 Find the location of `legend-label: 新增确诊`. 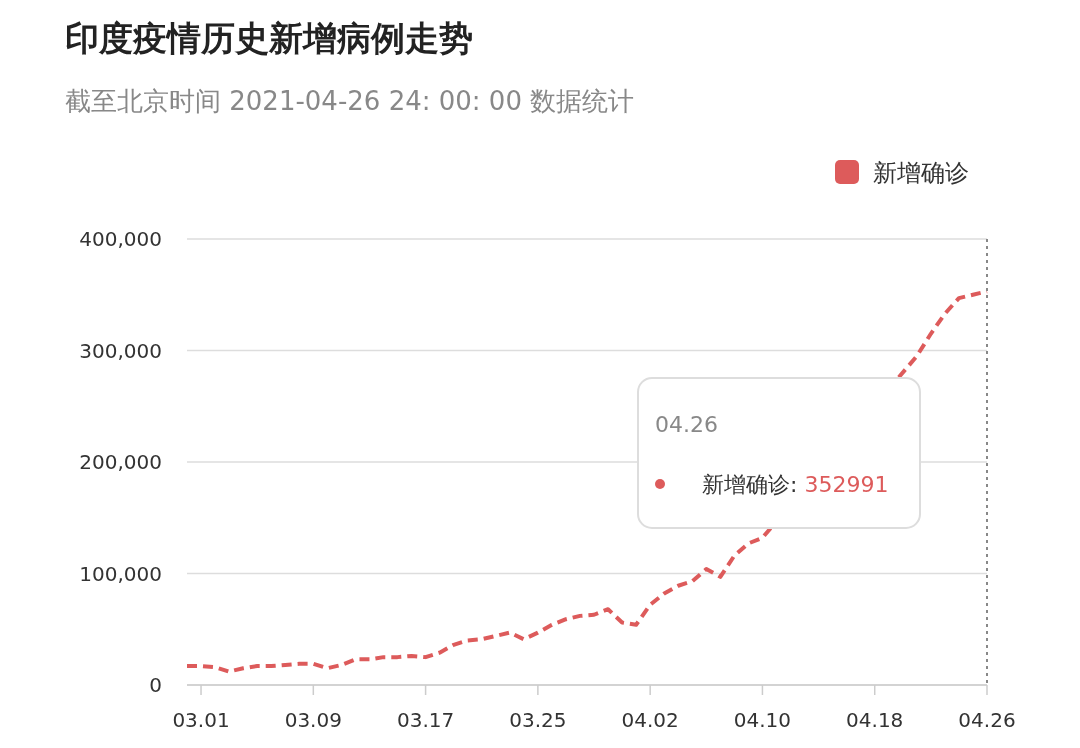

legend-label: 新增确诊 is located at coordinates (921, 173).